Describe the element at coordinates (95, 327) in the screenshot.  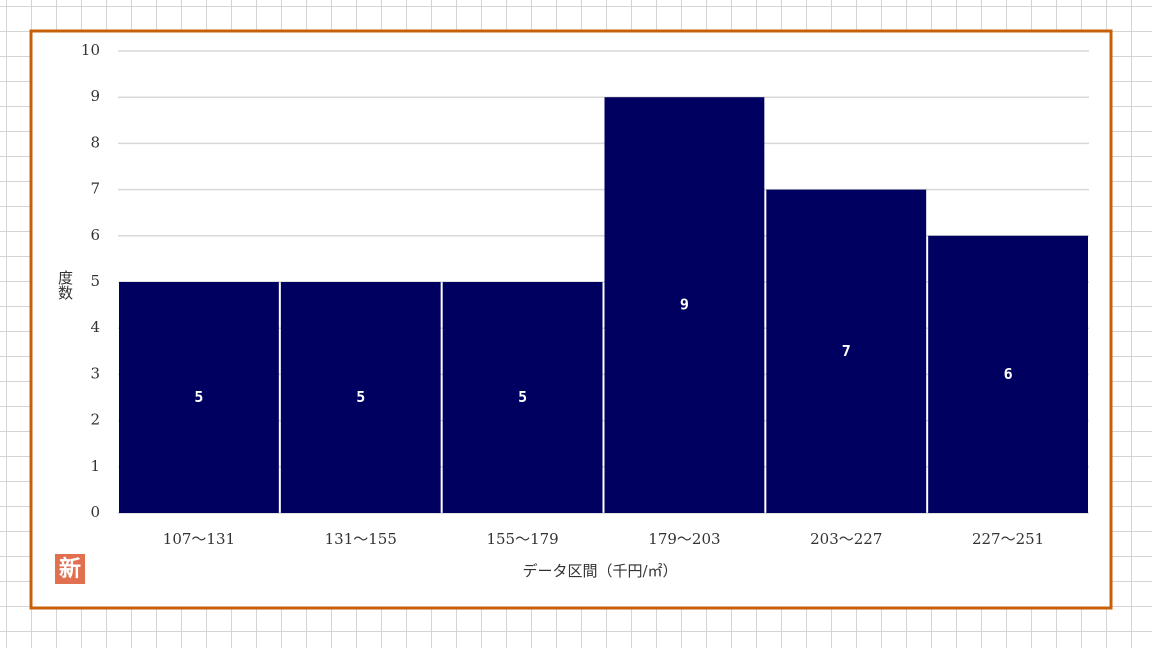
I see `y-tick-label: 4` at that location.